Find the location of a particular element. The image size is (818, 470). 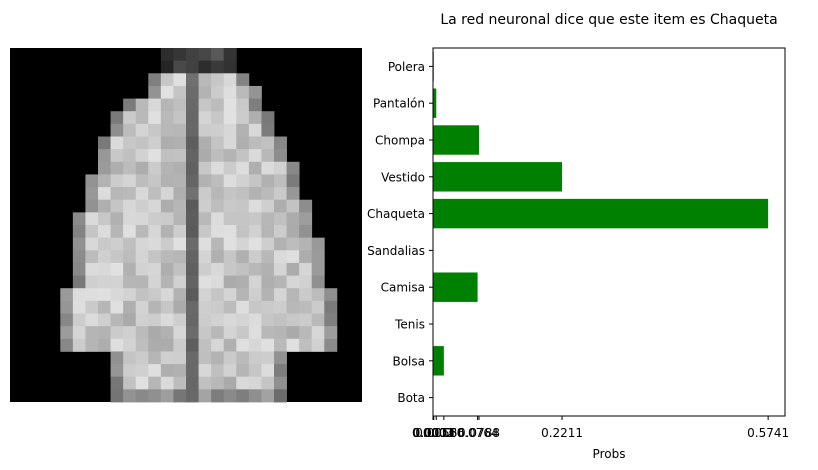

y-tick-label: Bota is located at coordinates (411, 398).